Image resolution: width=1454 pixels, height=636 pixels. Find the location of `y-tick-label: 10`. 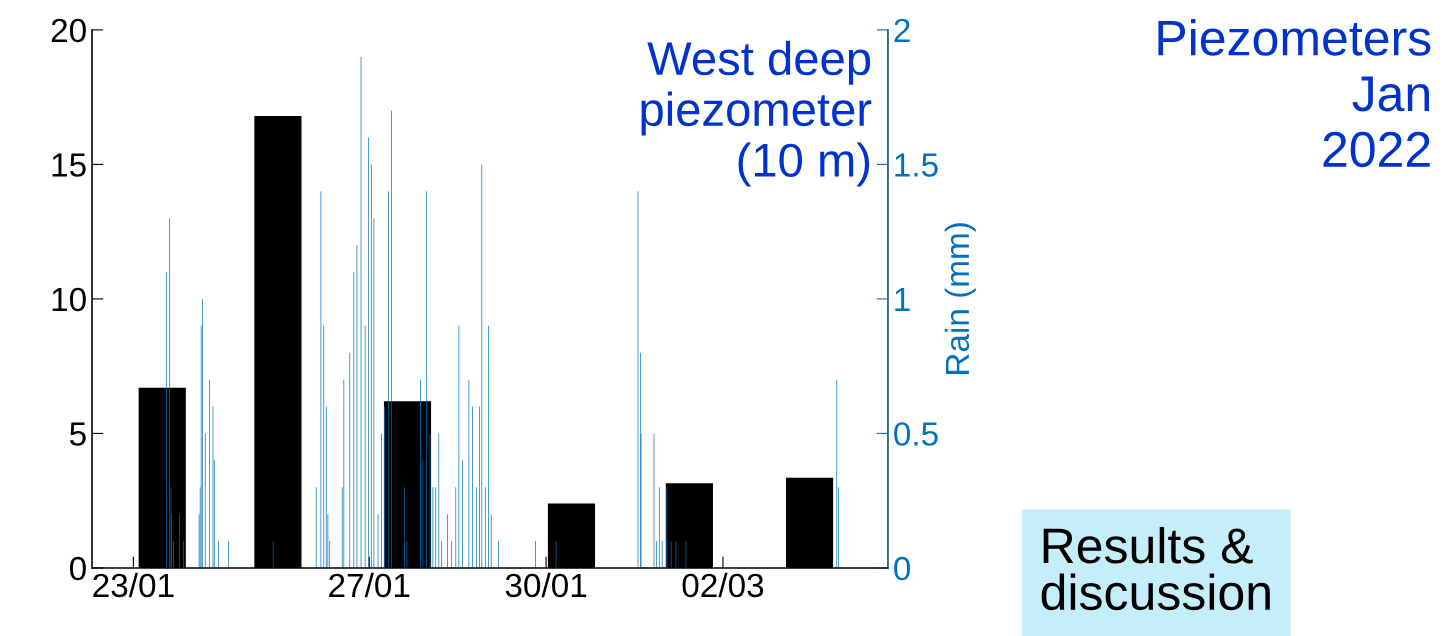

y-tick-label: 10 is located at coordinates (69, 299).